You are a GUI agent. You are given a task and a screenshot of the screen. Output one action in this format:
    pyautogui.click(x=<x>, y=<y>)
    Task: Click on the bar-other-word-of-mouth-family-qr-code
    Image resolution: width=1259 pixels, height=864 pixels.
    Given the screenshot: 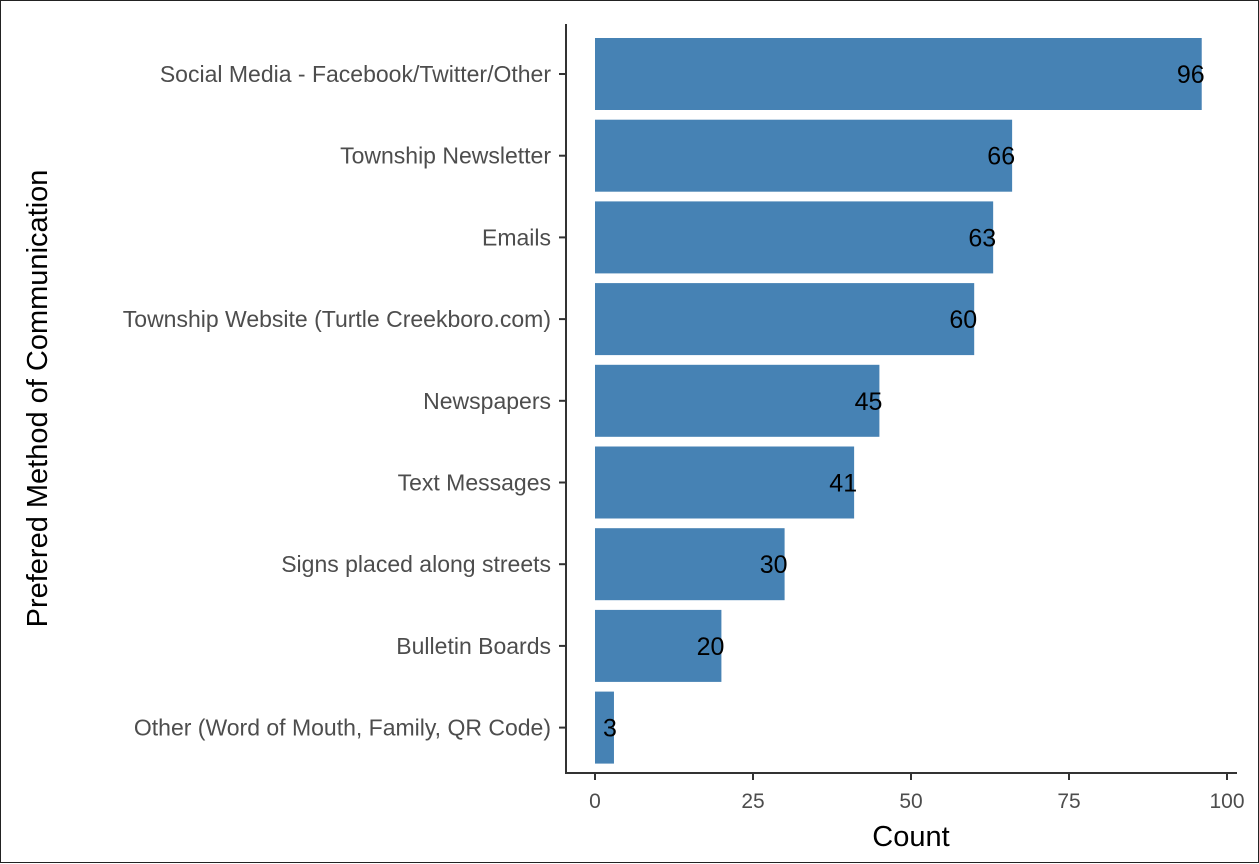 What is the action you would take?
    pyautogui.click(x=604, y=727)
    